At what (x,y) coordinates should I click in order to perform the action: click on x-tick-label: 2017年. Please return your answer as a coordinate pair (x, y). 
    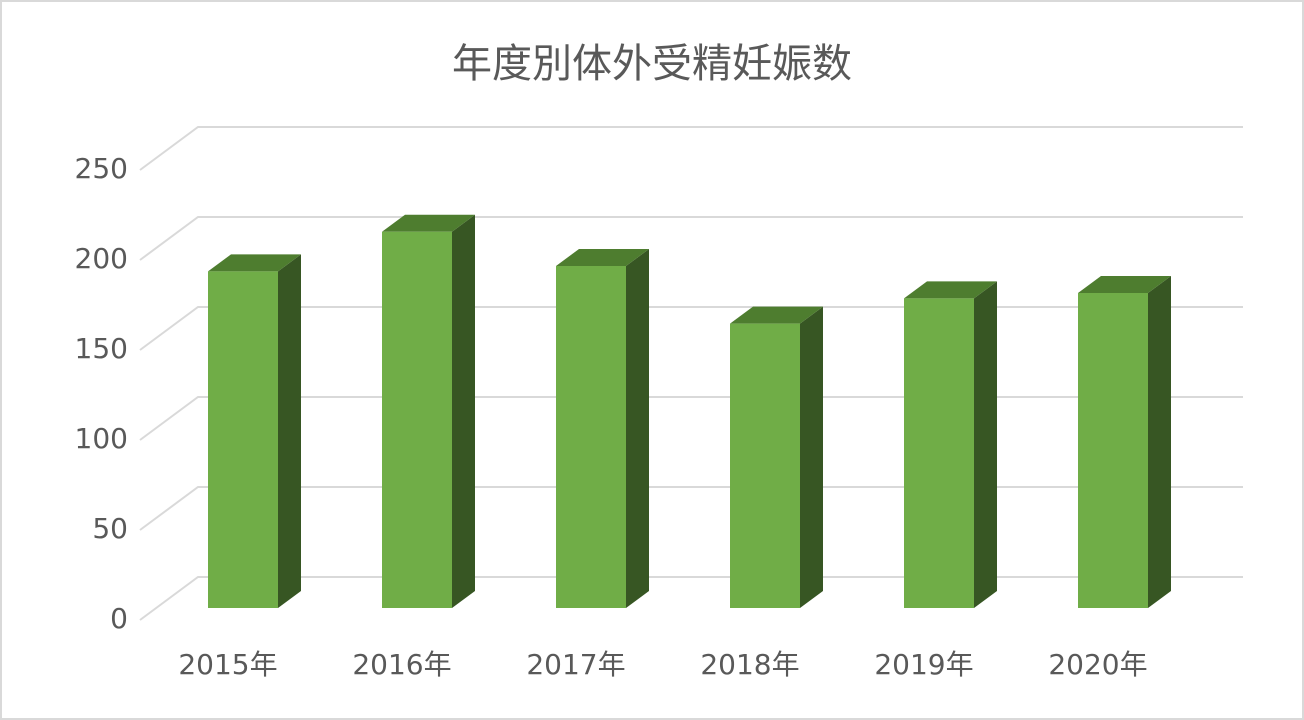
    Looking at the image, I should click on (575, 664).